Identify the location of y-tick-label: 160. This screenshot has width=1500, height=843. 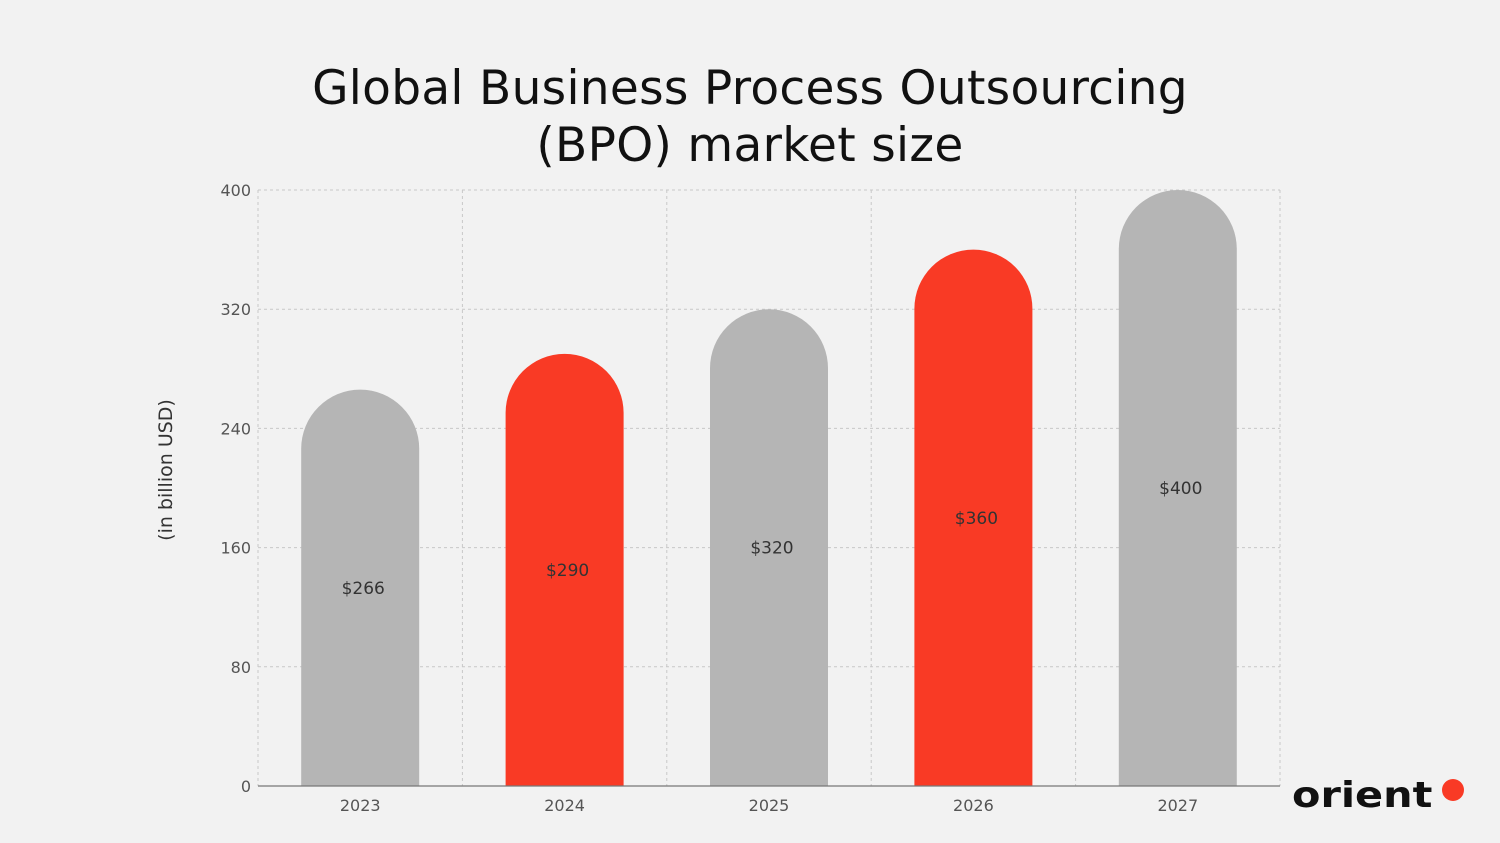
(235, 548).